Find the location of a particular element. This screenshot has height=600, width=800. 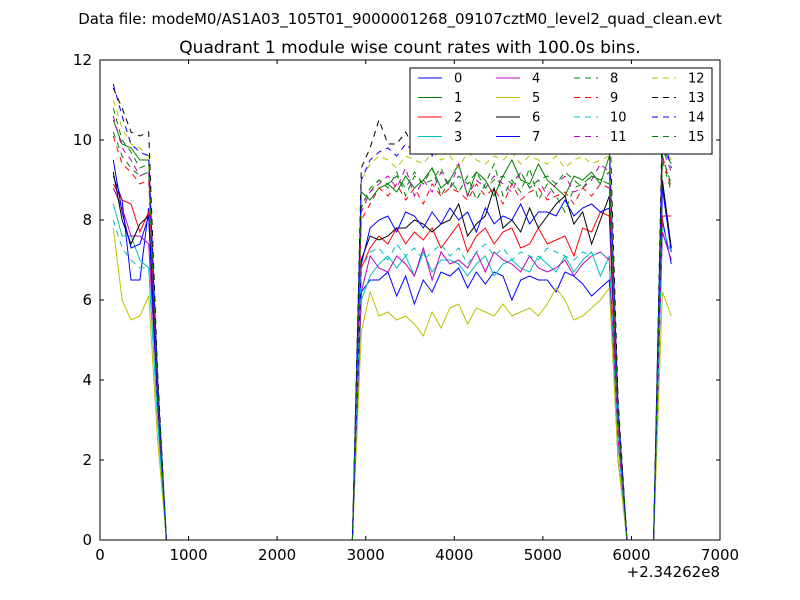

legend-label-14: 14 is located at coordinates (696, 118).